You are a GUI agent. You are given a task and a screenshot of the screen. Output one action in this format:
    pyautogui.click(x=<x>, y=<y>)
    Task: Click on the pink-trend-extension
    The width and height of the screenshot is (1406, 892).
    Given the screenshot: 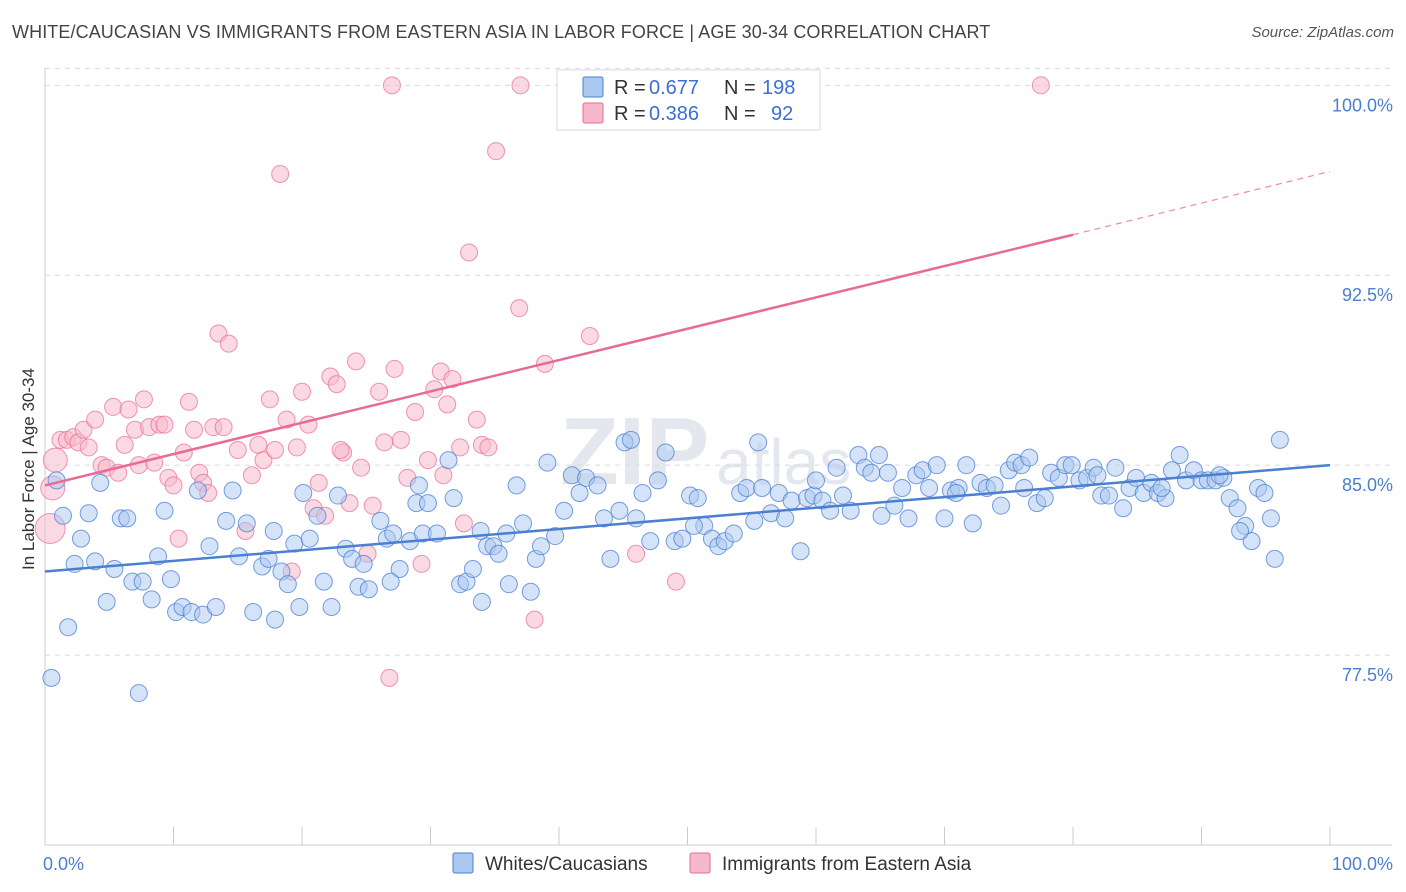 What is the action you would take?
    pyautogui.click(x=1201, y=203)
    